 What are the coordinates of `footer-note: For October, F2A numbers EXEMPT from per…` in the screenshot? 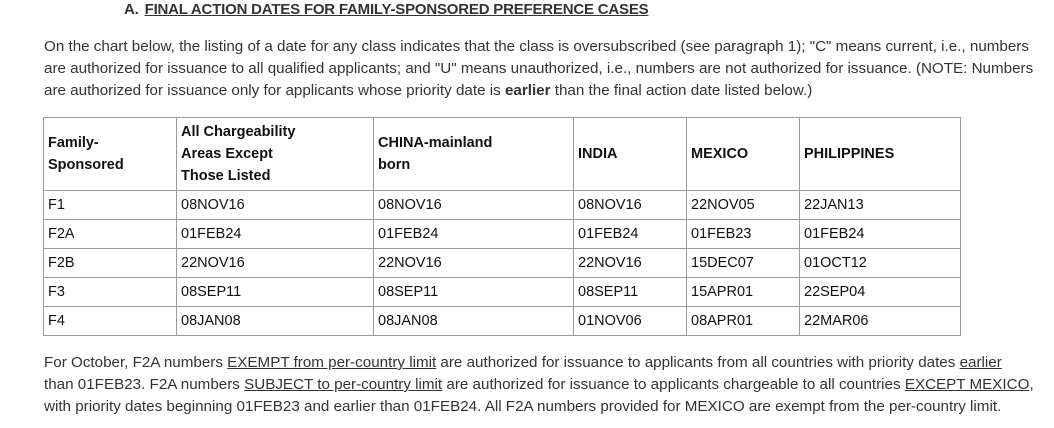 It's located at (539, 385).